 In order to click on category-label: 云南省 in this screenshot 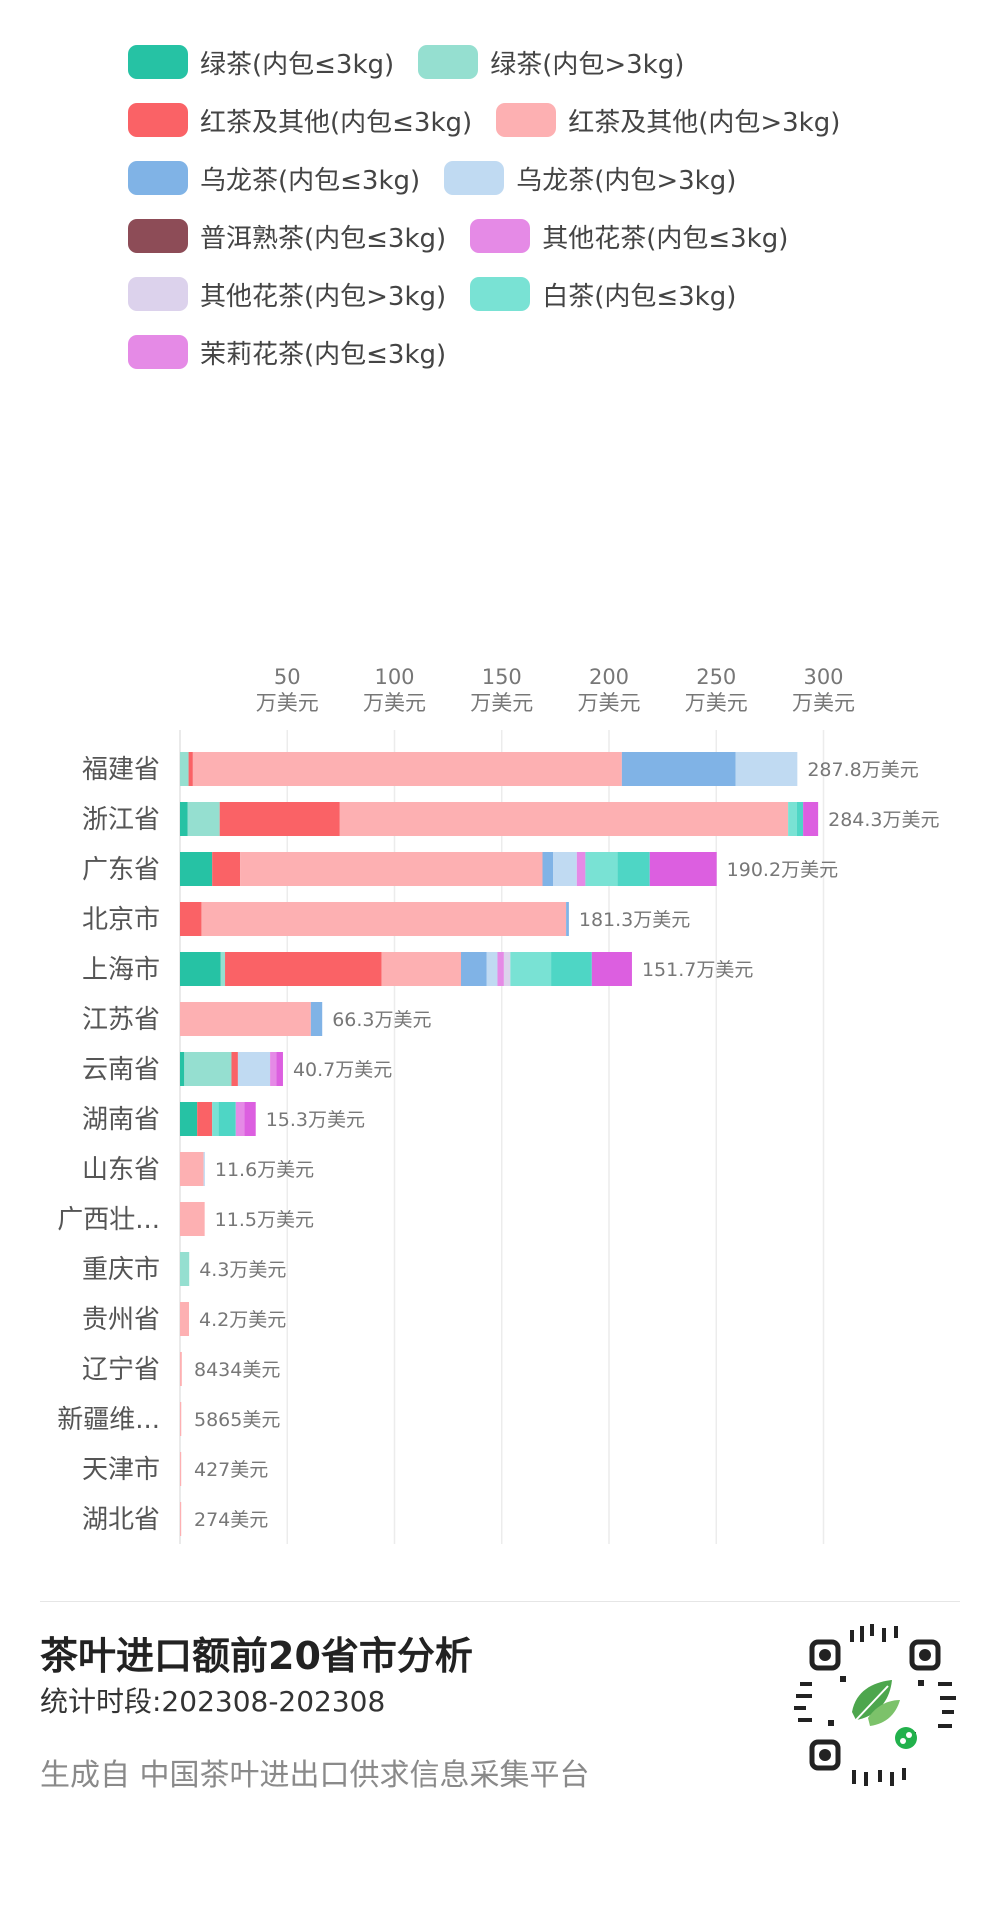, I will do `click(121, 1070)`.